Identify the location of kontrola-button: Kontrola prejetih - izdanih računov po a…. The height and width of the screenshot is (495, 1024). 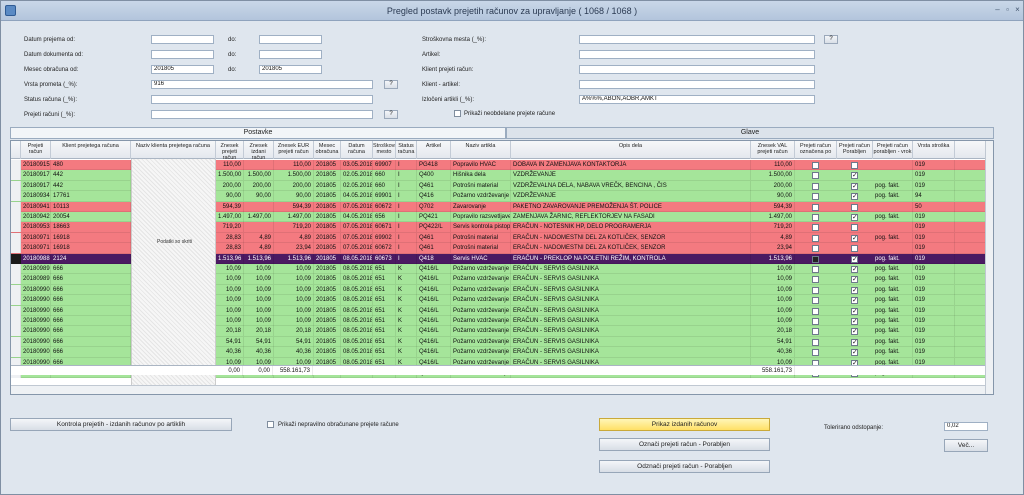
(121, 424).